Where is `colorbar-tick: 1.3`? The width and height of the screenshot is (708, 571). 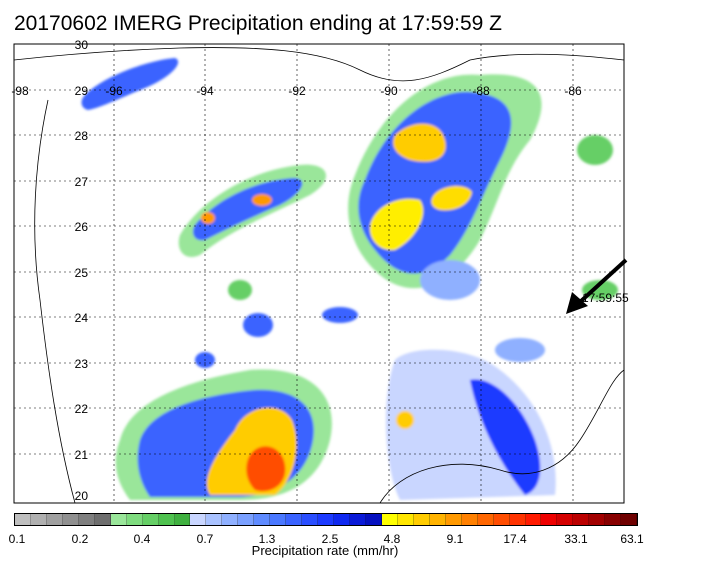
colorbar-tick: 1.3 is located at coordinates (267, 539).